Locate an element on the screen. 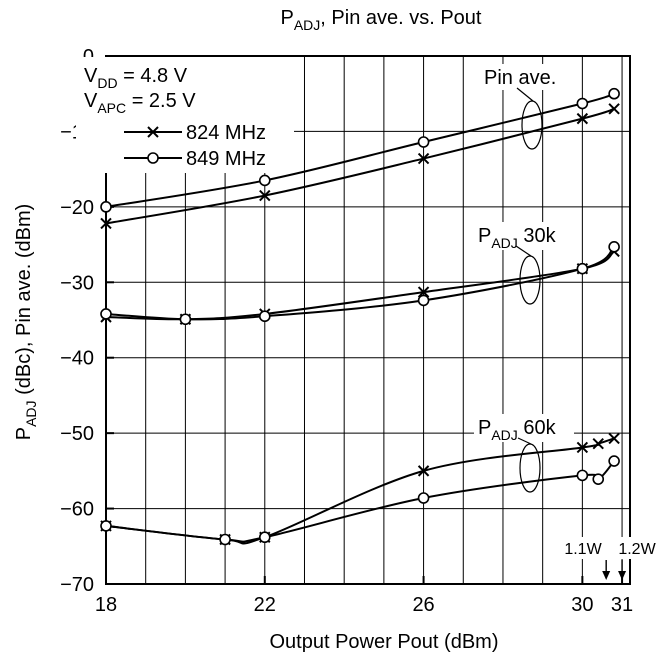  annotation-arrows is located at coordinates (614, 570).